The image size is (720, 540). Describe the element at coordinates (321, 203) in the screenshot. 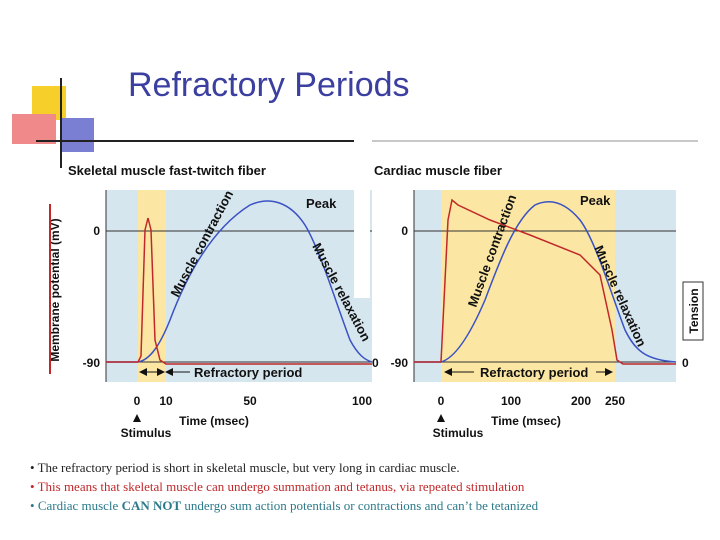

I see `skeletal-peak-label: Peak` at that location.